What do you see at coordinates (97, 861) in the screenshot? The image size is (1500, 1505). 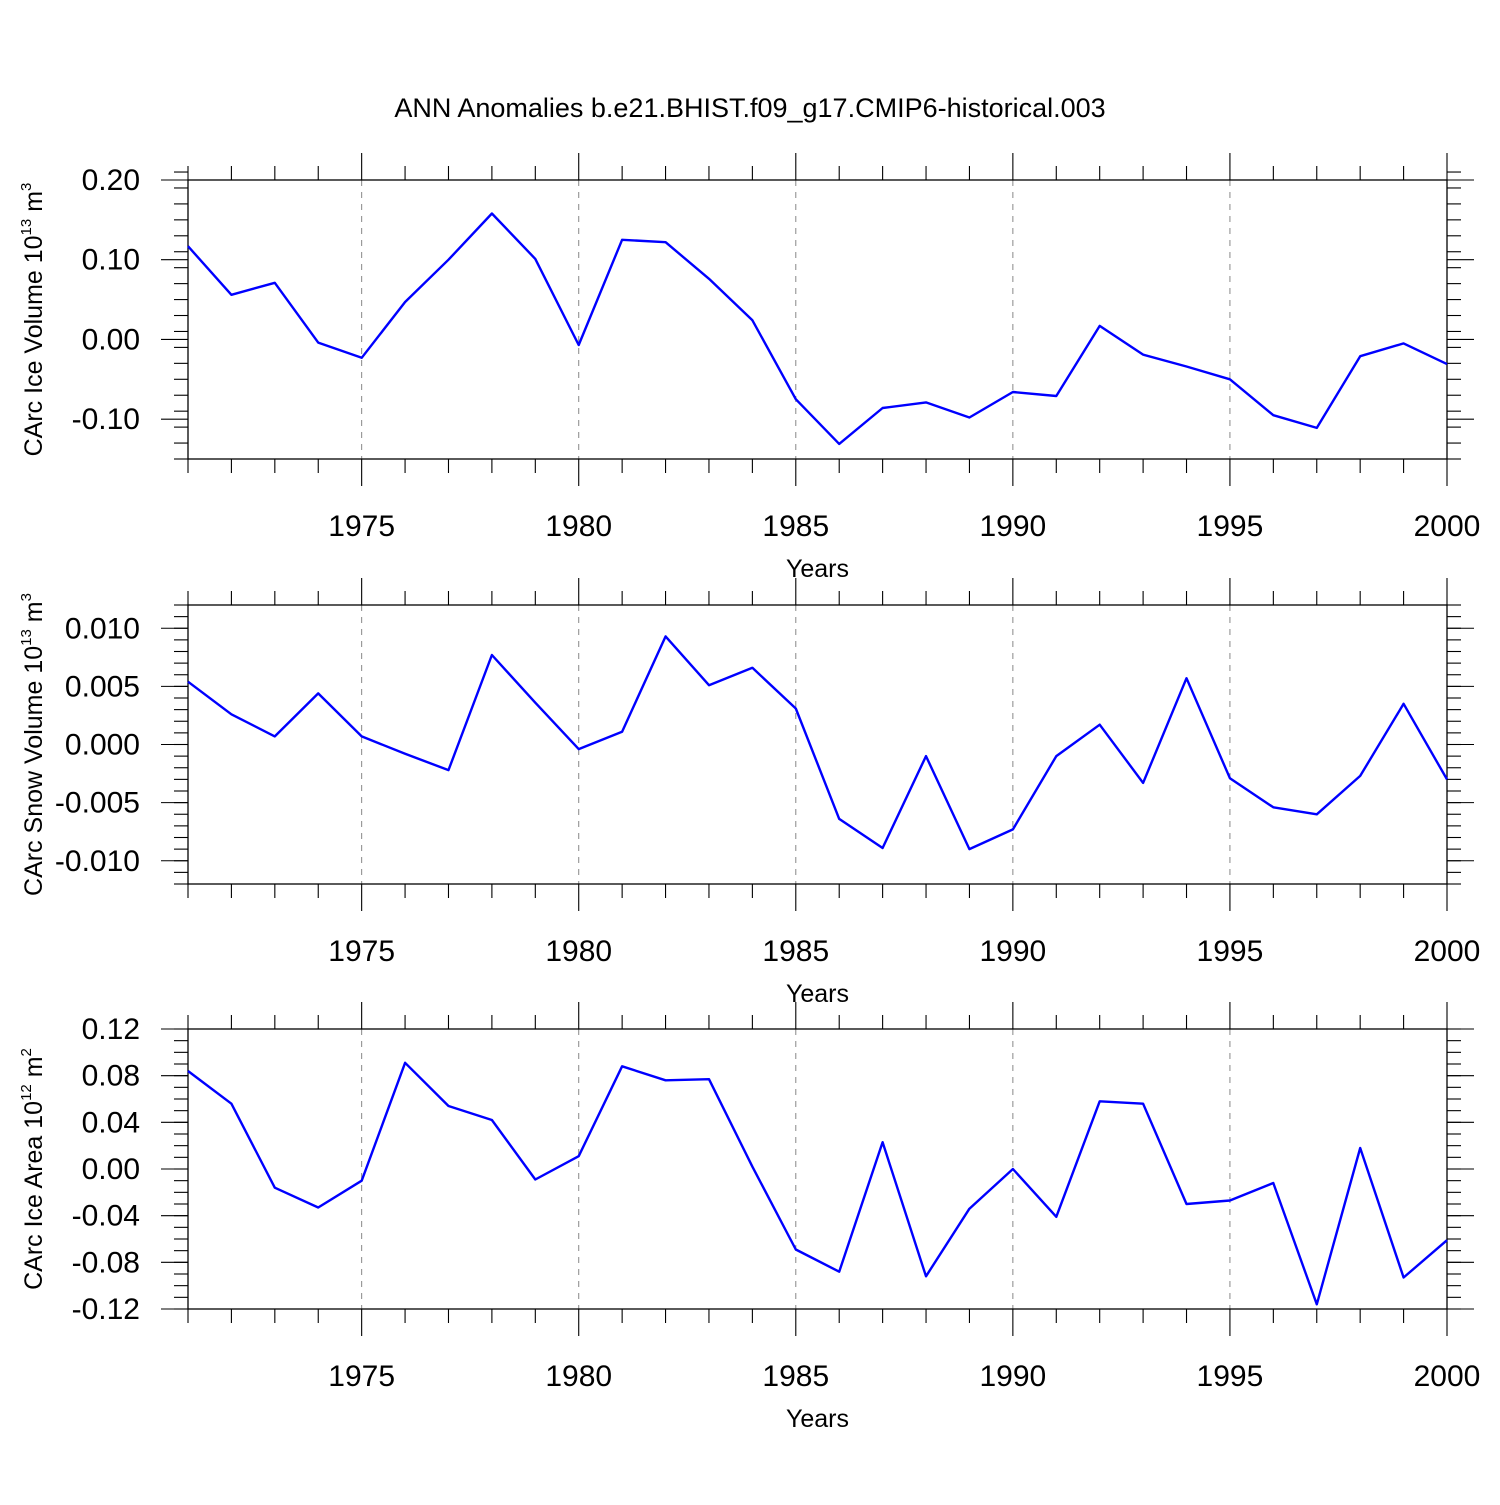 I see `y-tick-label: -0.010` at bounding box center [97, 861].